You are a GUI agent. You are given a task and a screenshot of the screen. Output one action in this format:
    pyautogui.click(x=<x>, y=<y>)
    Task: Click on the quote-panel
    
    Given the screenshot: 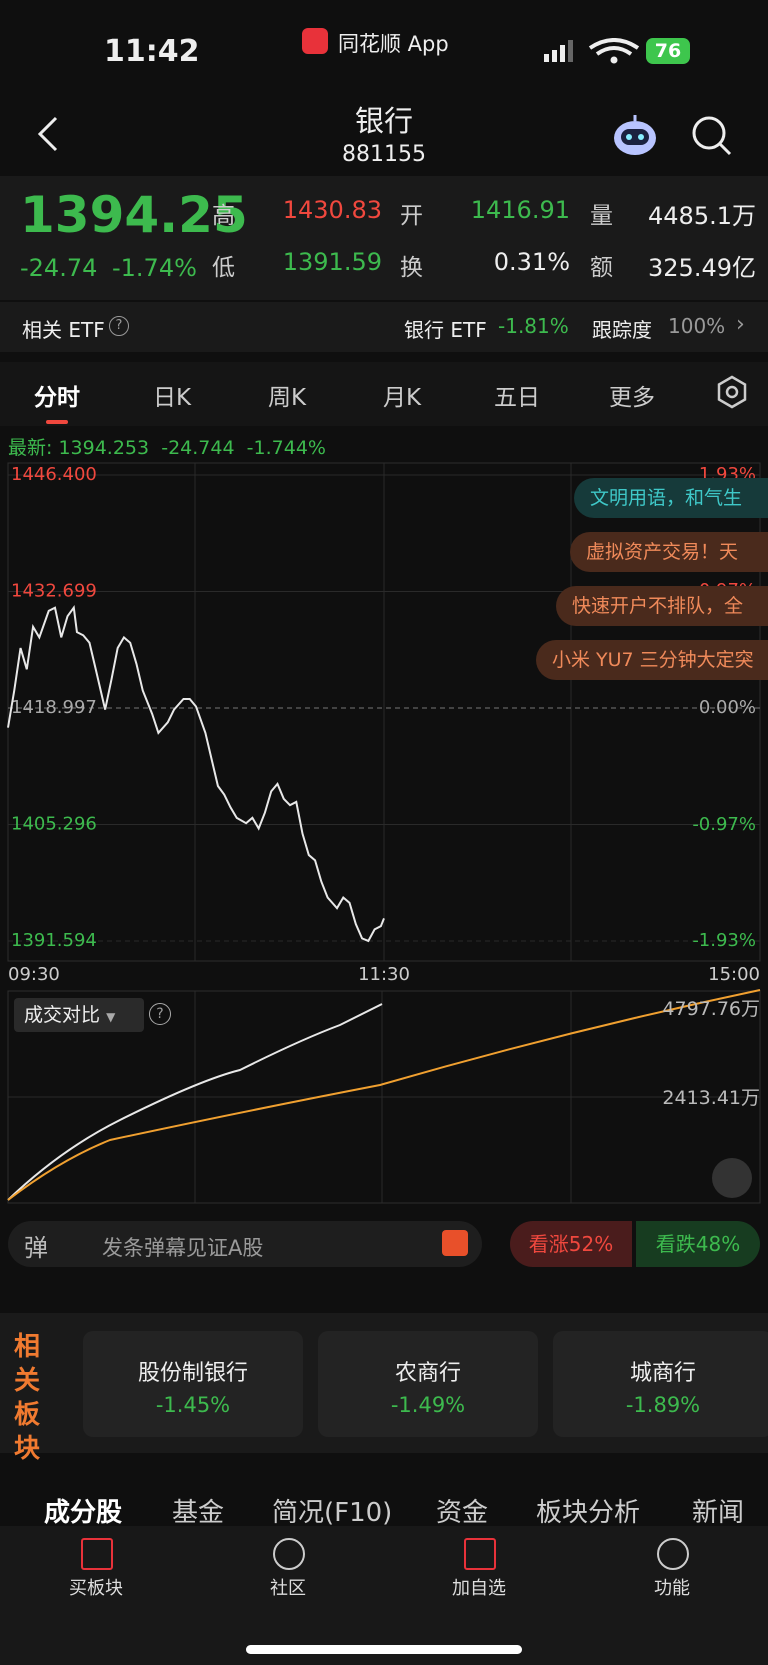 What is the action you would take?
    pyautogui.click(x=384, y=238)
    